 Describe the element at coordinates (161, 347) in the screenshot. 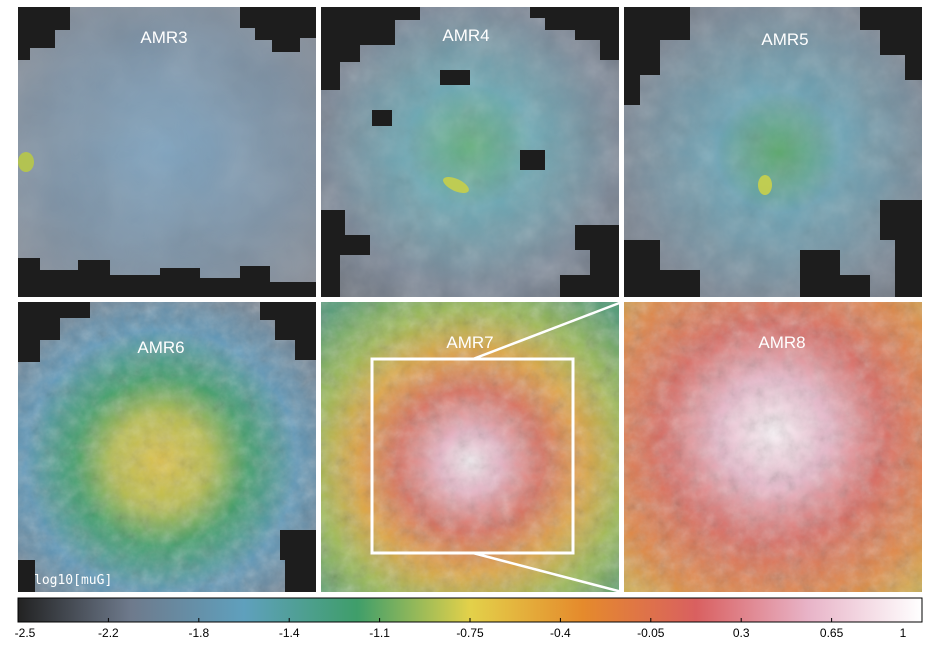

I see `panel-label-amr6: AMR6` at that location.